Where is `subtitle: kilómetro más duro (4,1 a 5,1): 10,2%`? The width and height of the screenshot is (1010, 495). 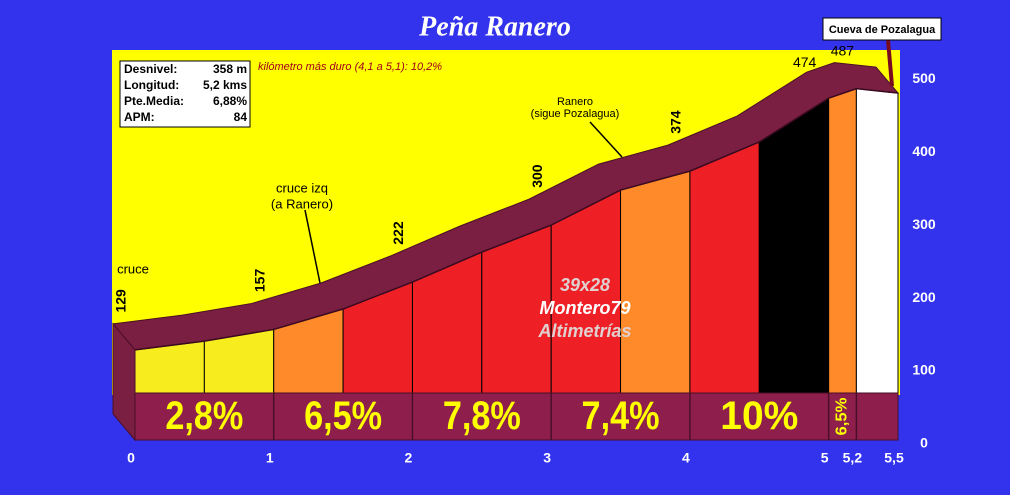
subtitle: kilómetro más duro (4,1 a 5,1): 10,2% is located at coordinates (350, 67).